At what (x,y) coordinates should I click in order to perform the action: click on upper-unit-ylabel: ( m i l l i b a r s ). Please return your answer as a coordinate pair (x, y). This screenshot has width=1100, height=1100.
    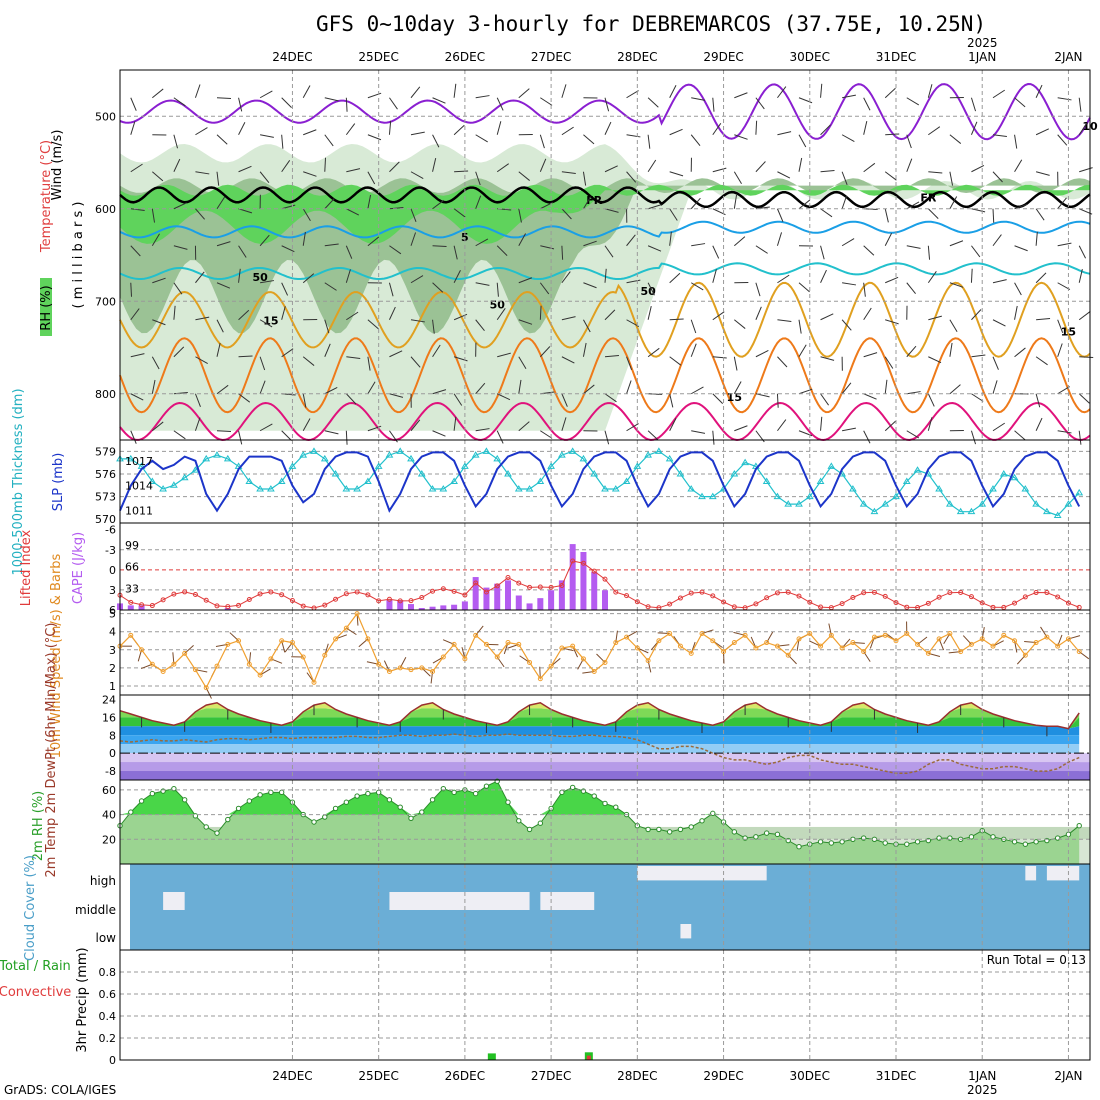
    Looking at the image, I should click on (78, 255).